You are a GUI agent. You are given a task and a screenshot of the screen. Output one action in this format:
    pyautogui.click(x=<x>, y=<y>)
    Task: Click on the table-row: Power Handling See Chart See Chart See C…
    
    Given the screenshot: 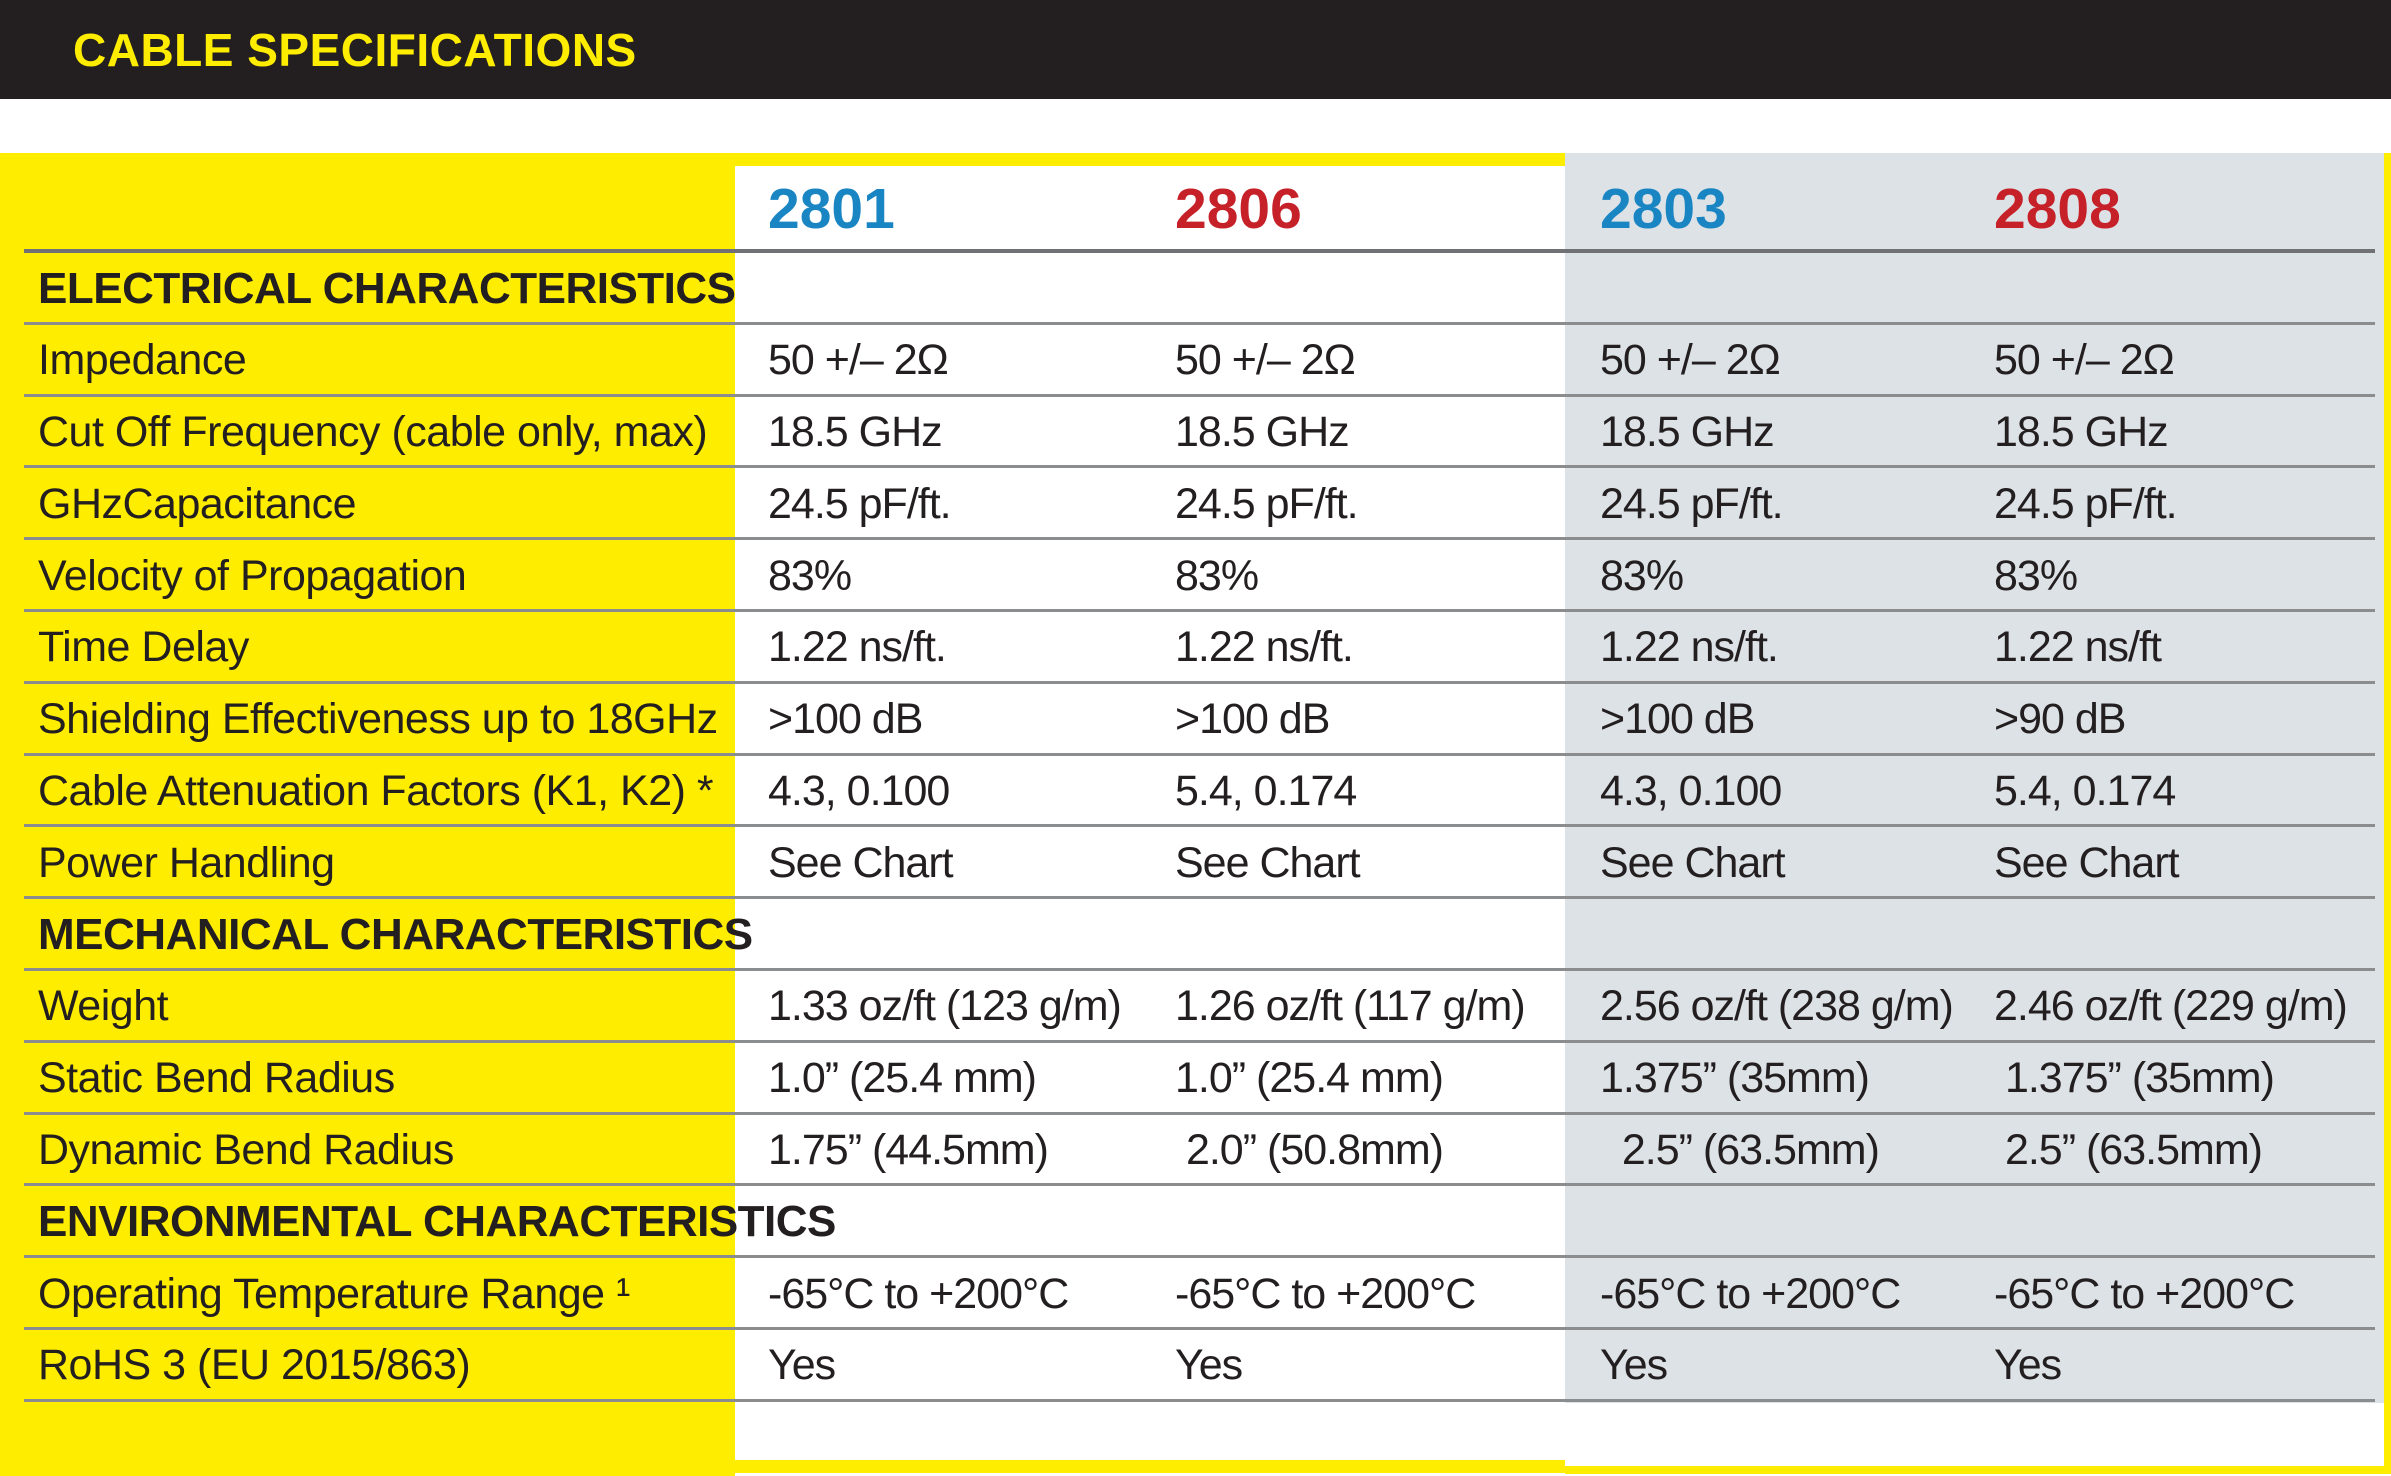 What is the action you would take?
    pyautogui.click(x=1195, y=863)
    